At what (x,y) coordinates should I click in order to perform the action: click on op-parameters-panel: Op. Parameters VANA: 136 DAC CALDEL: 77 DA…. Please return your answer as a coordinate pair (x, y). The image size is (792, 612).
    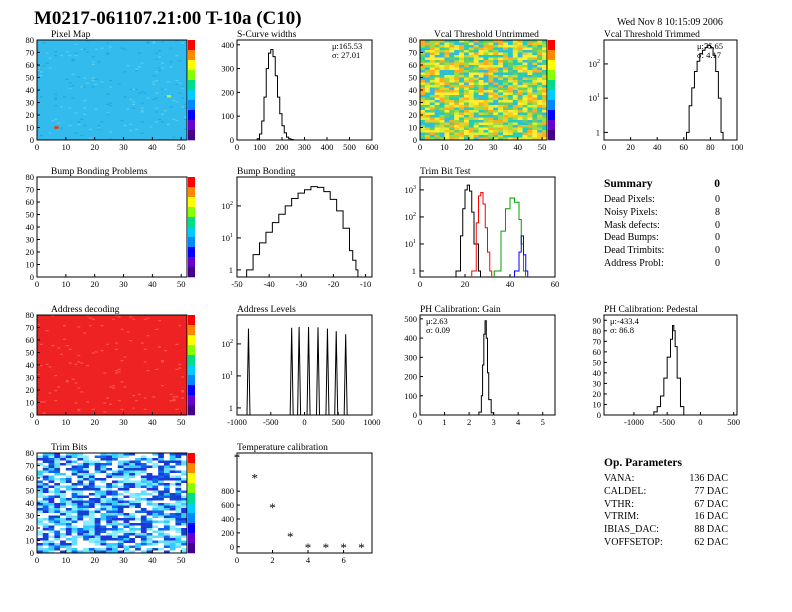
    Looking at the image, I should click on (666, 503).